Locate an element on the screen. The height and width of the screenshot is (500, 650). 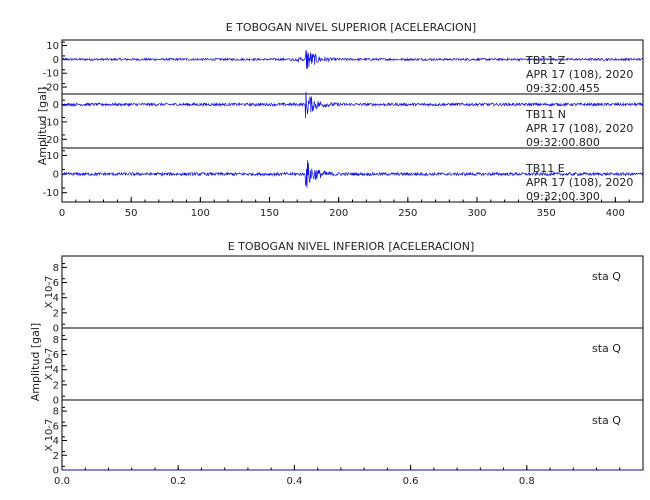
x-tick-label: 0.2 is located at coordinates (178, 481).